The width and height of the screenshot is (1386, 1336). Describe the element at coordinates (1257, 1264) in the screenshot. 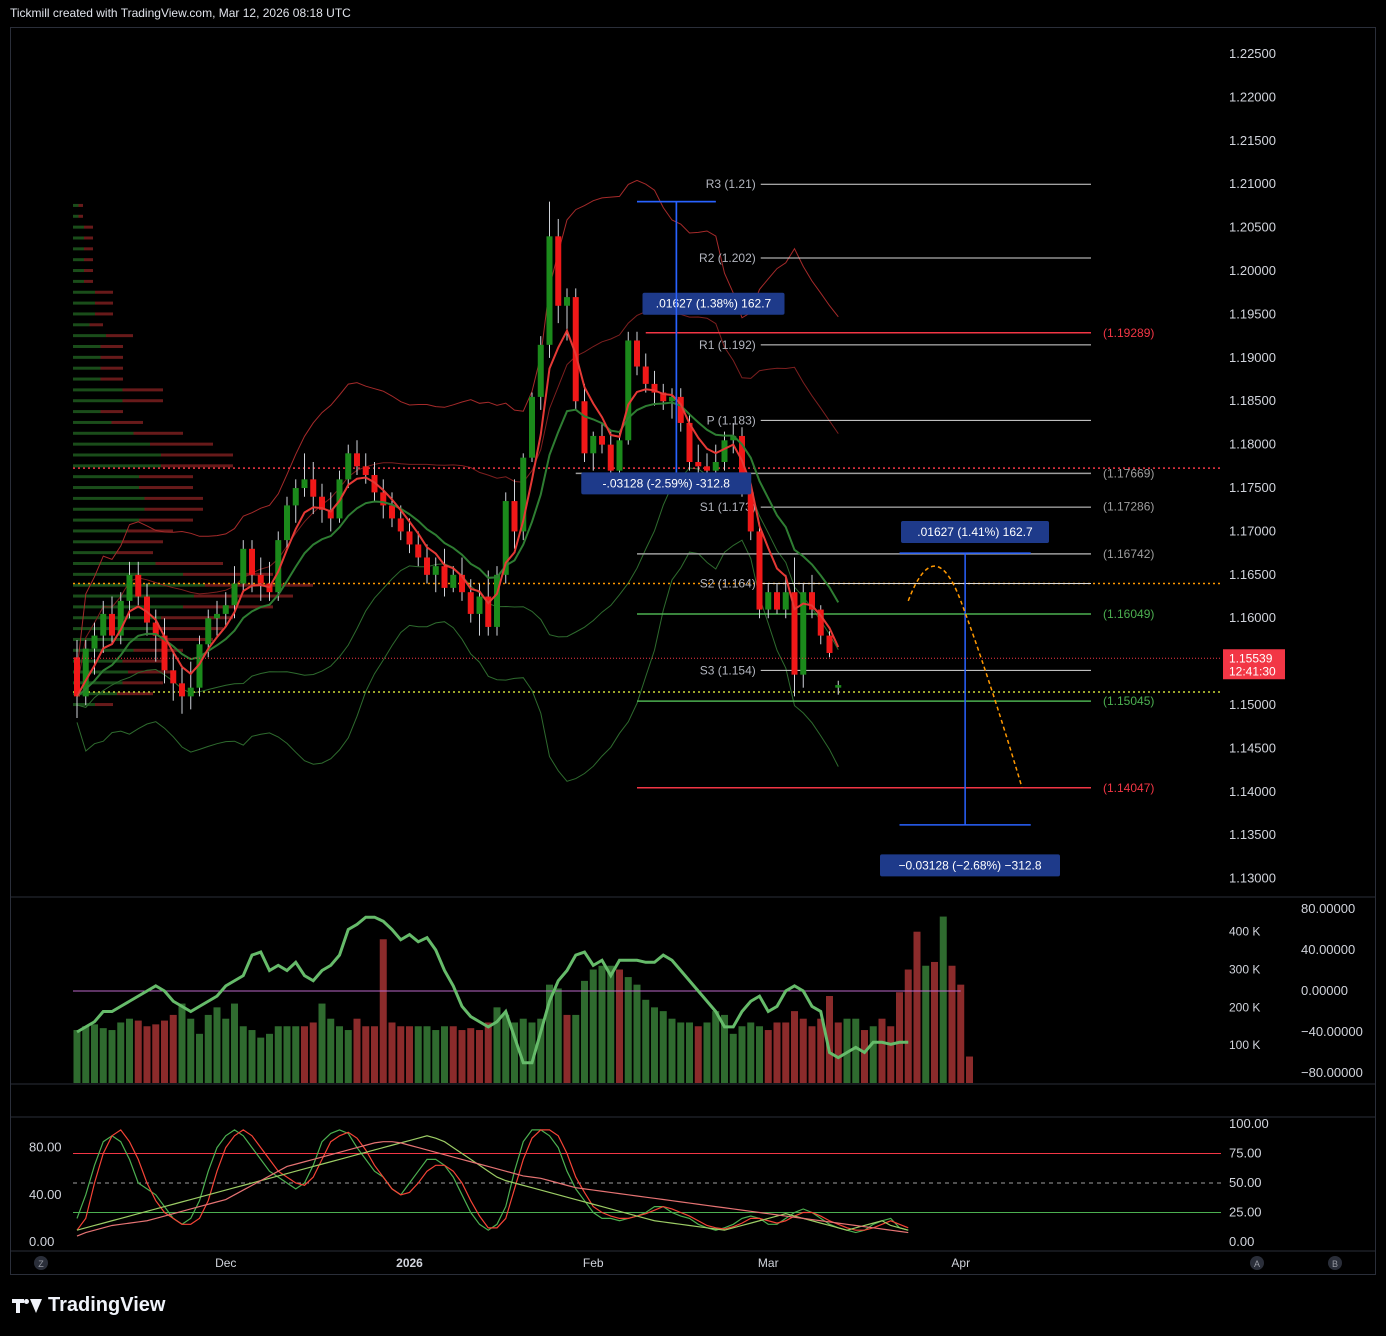

I see `auto-scale-icon-label: A` at that location.